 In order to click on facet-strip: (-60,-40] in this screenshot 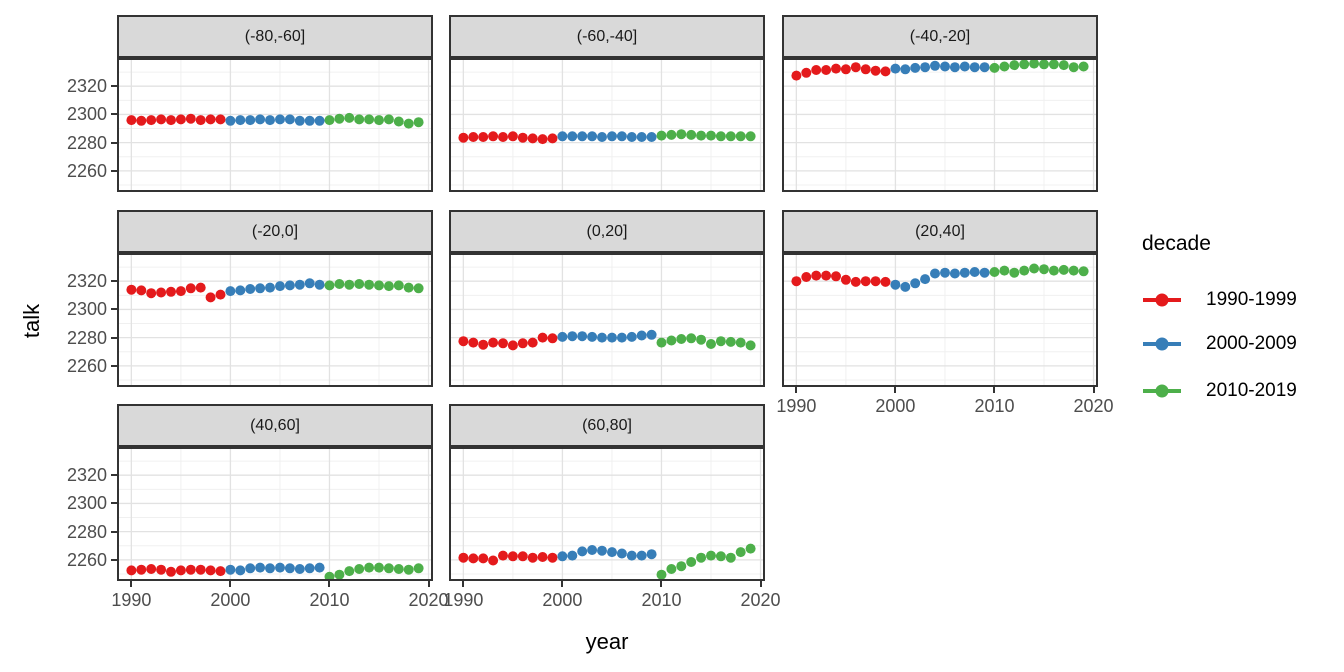, I will do `click(607, 36)`.